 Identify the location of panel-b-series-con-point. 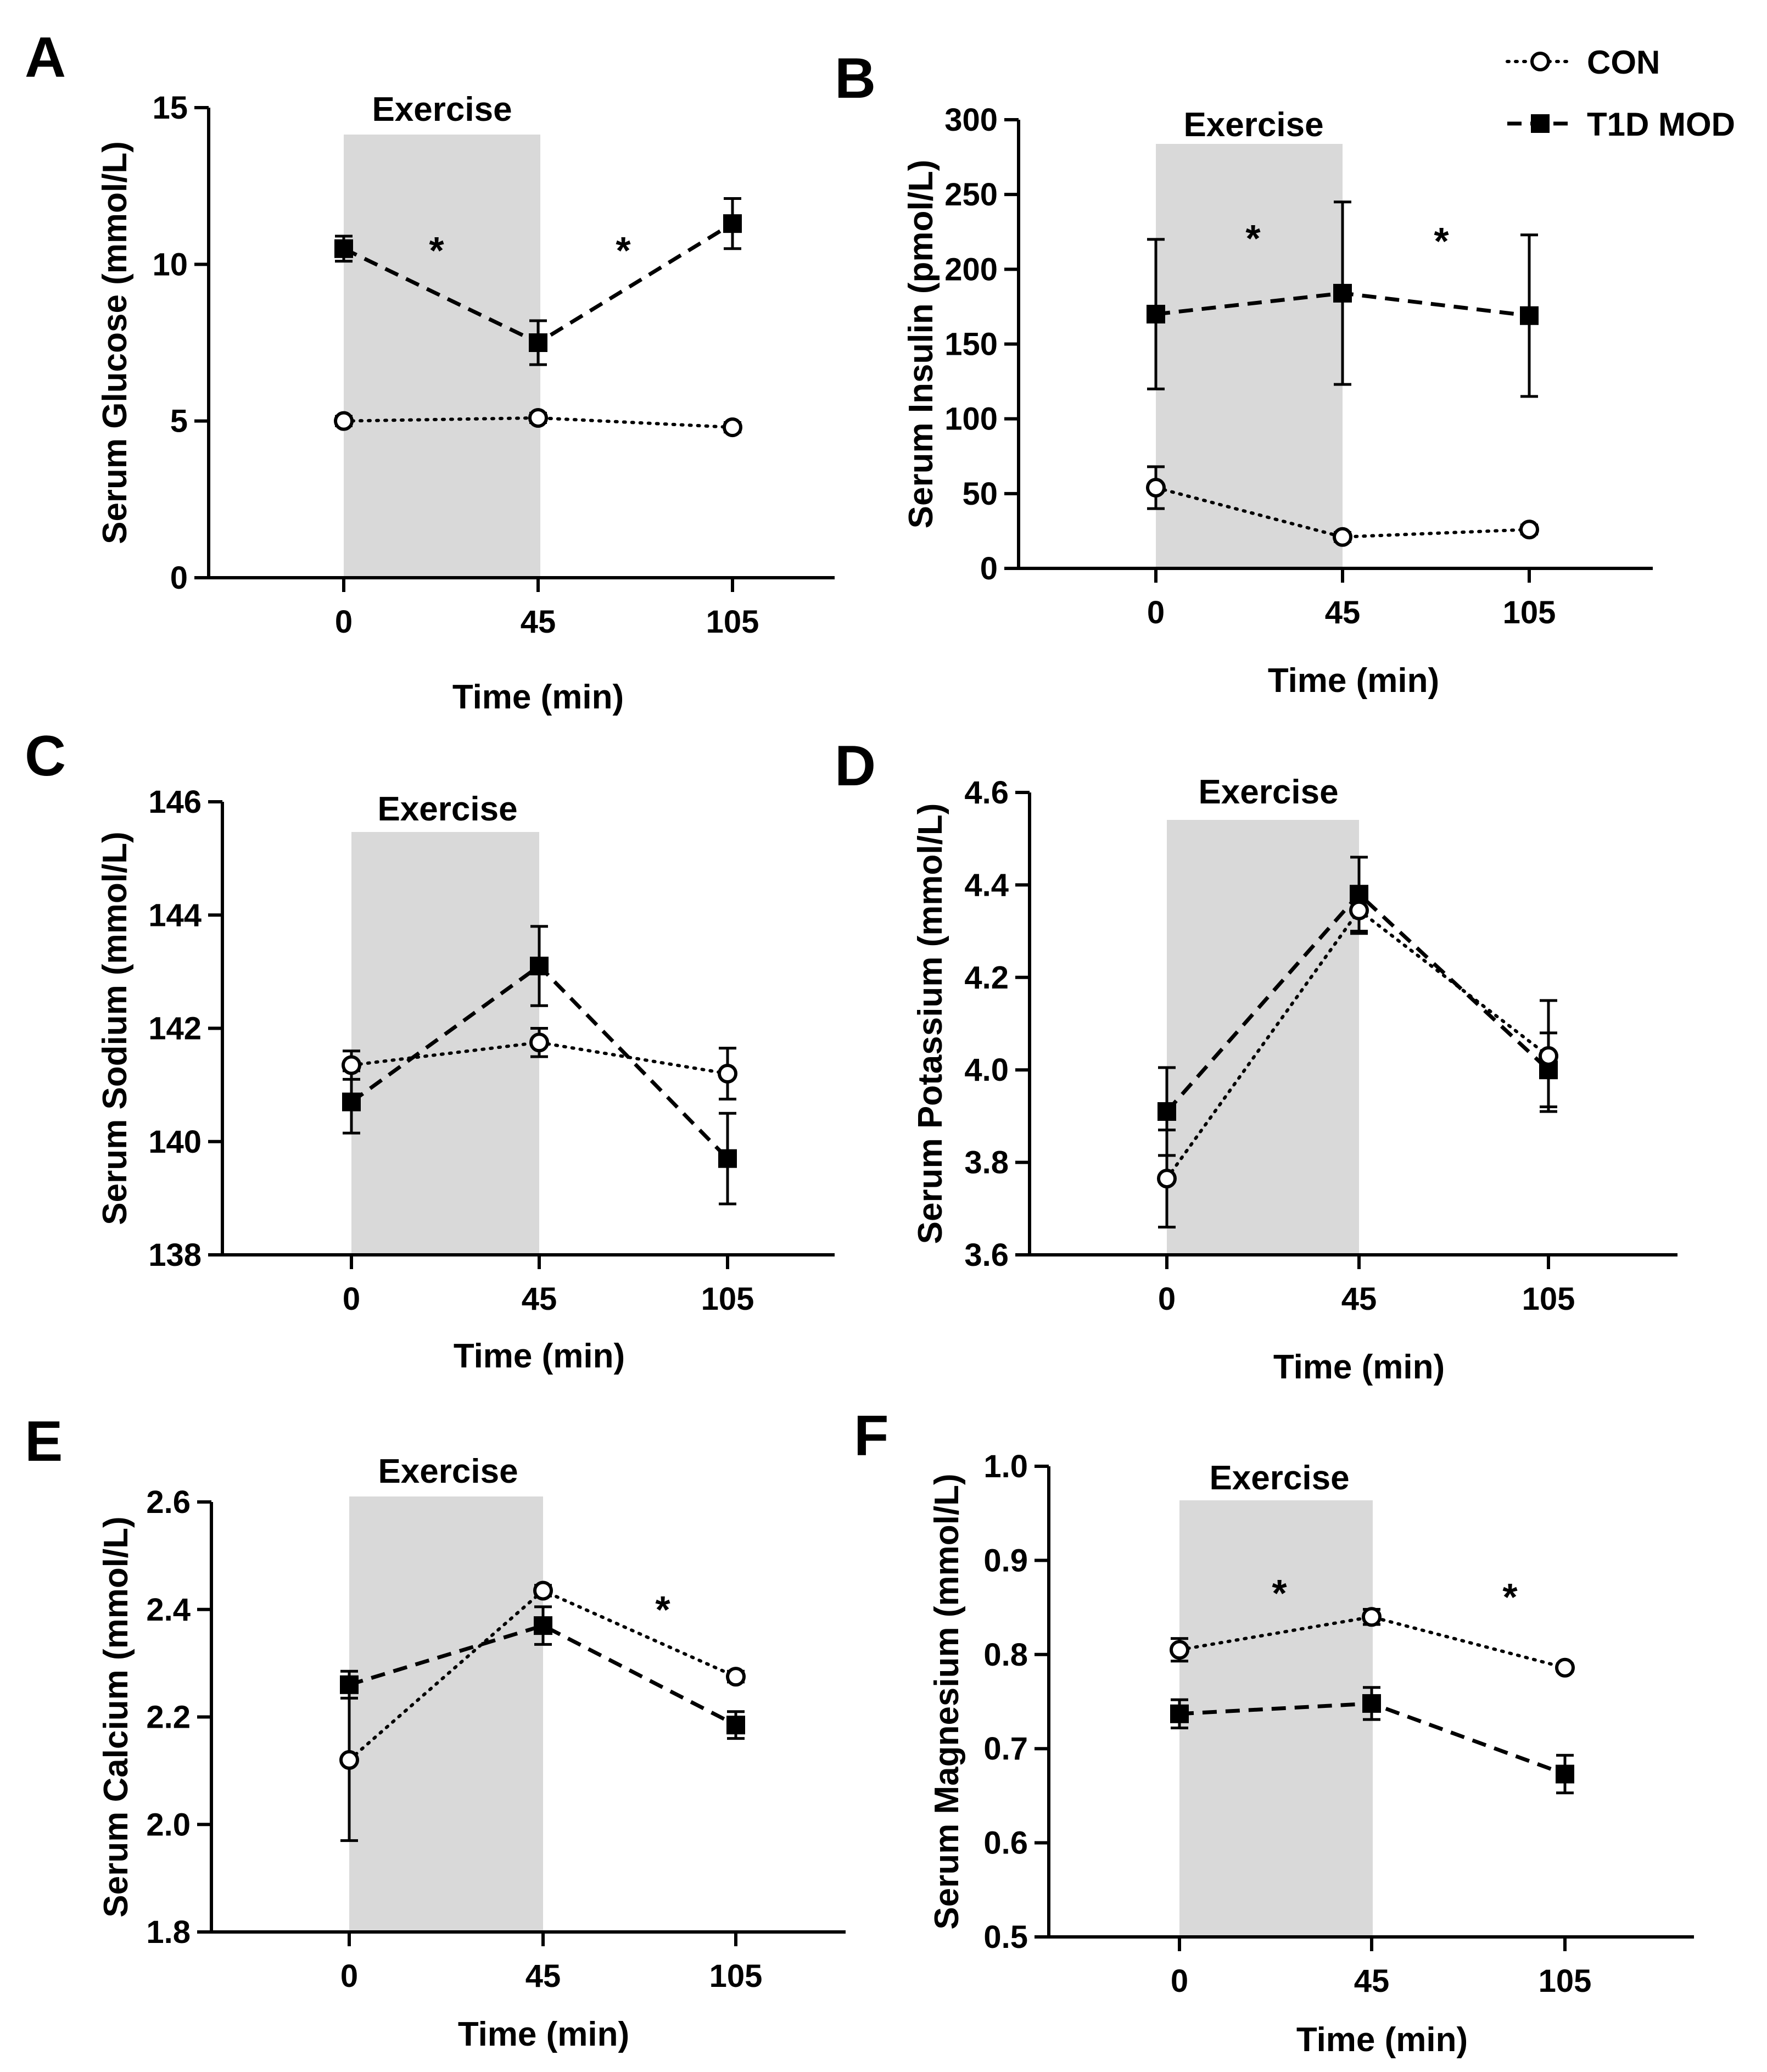
(1342, 537).